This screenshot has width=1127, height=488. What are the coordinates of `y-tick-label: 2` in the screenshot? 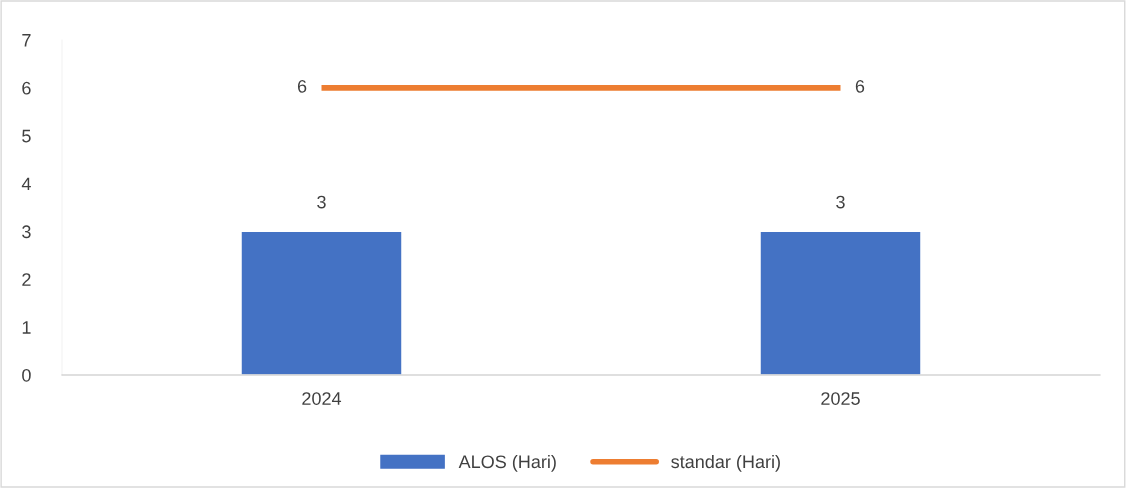 It's located at (26, 279).